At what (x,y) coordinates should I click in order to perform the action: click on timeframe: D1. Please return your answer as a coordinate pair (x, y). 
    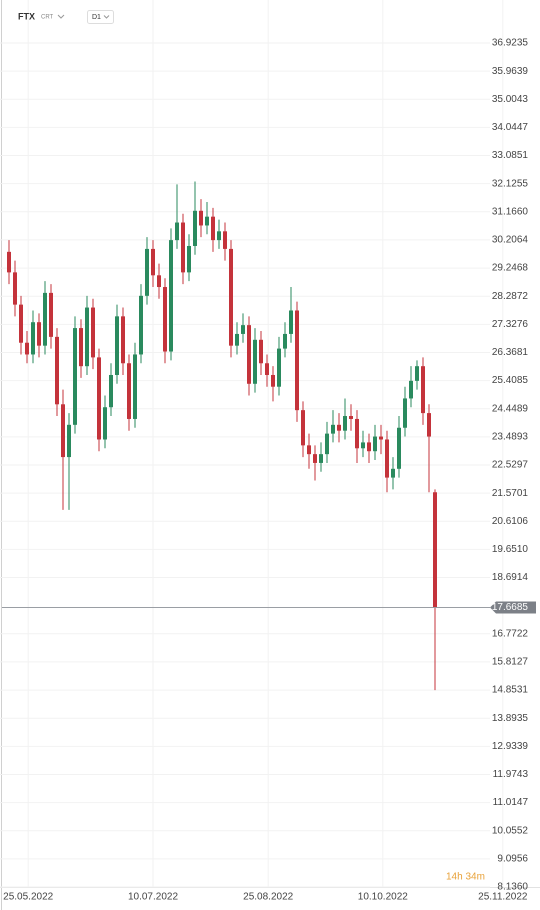
    Looking at the image, I should click on (96, 17).